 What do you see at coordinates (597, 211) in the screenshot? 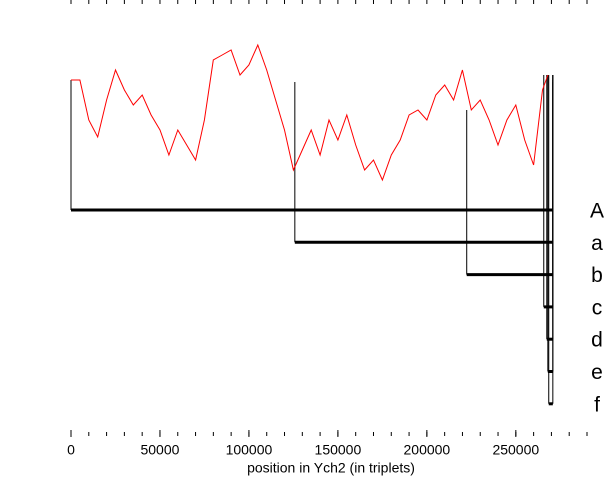
I see `interval-label: A` at bounding box center [597, 211].